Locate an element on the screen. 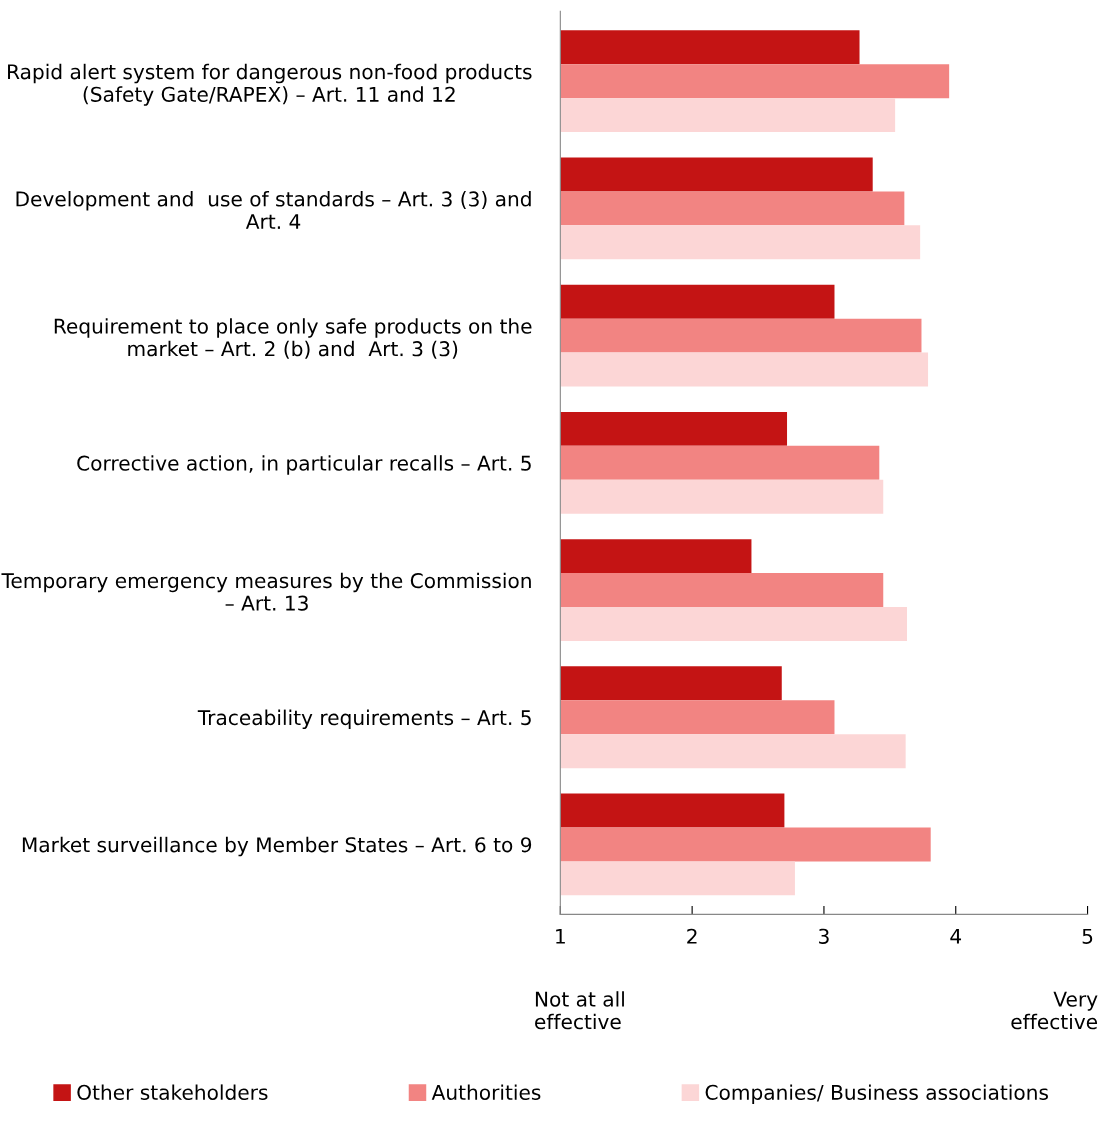  x-tick-label: 2 is located at coordinates (692, 936).